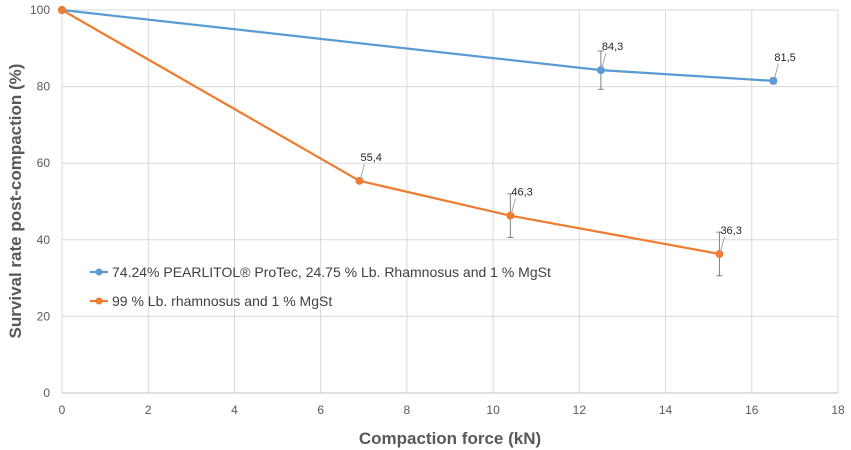 This screenshot has width=851, height=450. What do you see at coordinates (752, 410) in the screenshot?
I see `x-tick-label: 16` at bounding box center [752, 410].